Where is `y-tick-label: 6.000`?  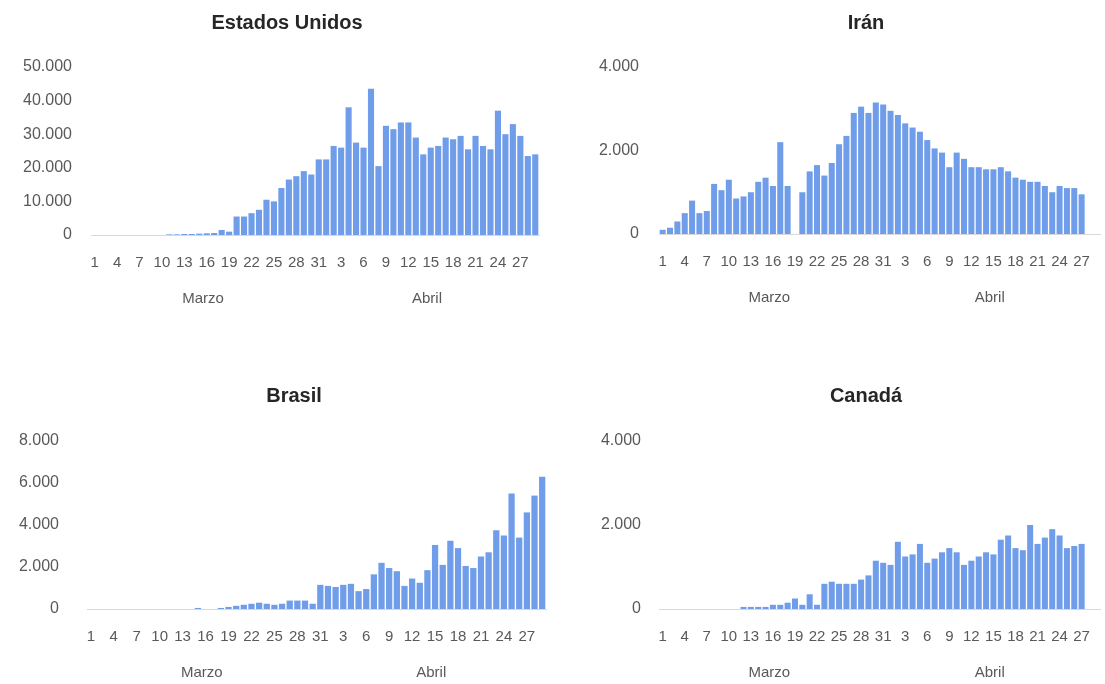 y-tick-label: 6.000 is located at coordinates (39, 482).